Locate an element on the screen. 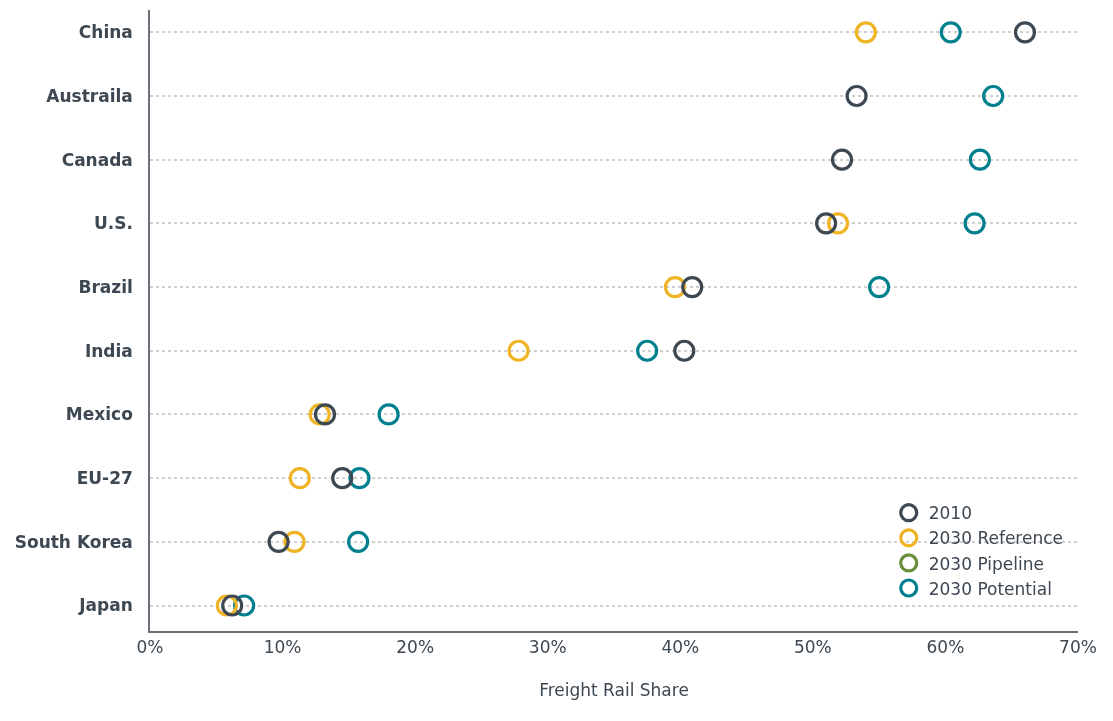  x-tick-label: 70% is located at coordinates (1078, 647).